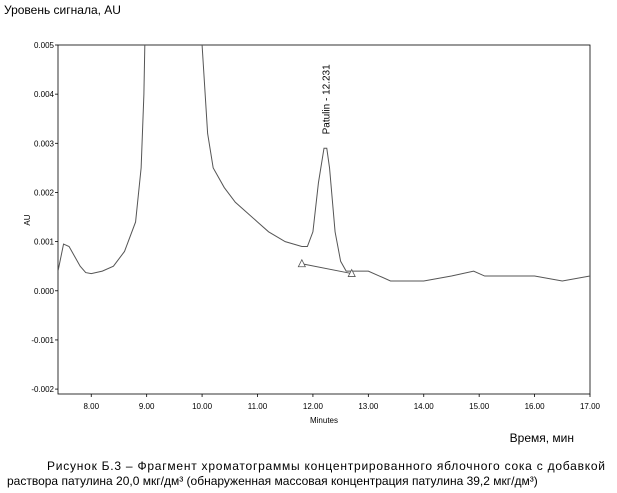 This screenshot has height=493, width=617. Describe the element at coordinates (44, 143) in the screenshot. I see `y-tick-label: 0.003` at that location.